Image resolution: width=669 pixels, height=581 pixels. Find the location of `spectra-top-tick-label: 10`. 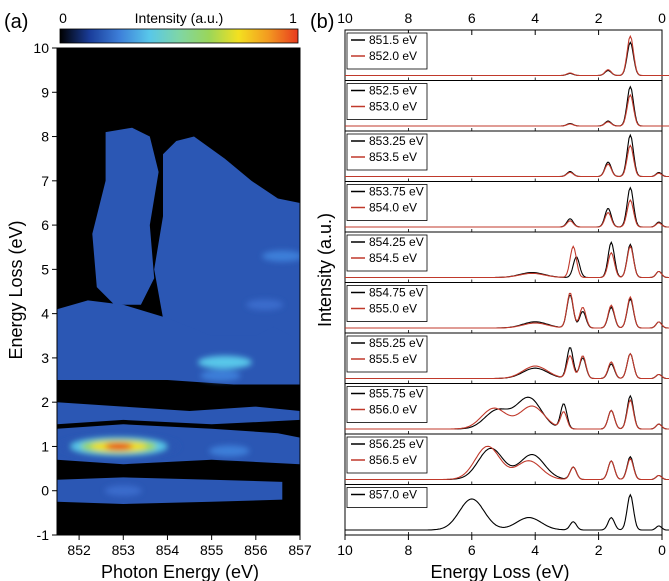

spectra-top-tick-label: 10 is located at coordinates (345, 18).